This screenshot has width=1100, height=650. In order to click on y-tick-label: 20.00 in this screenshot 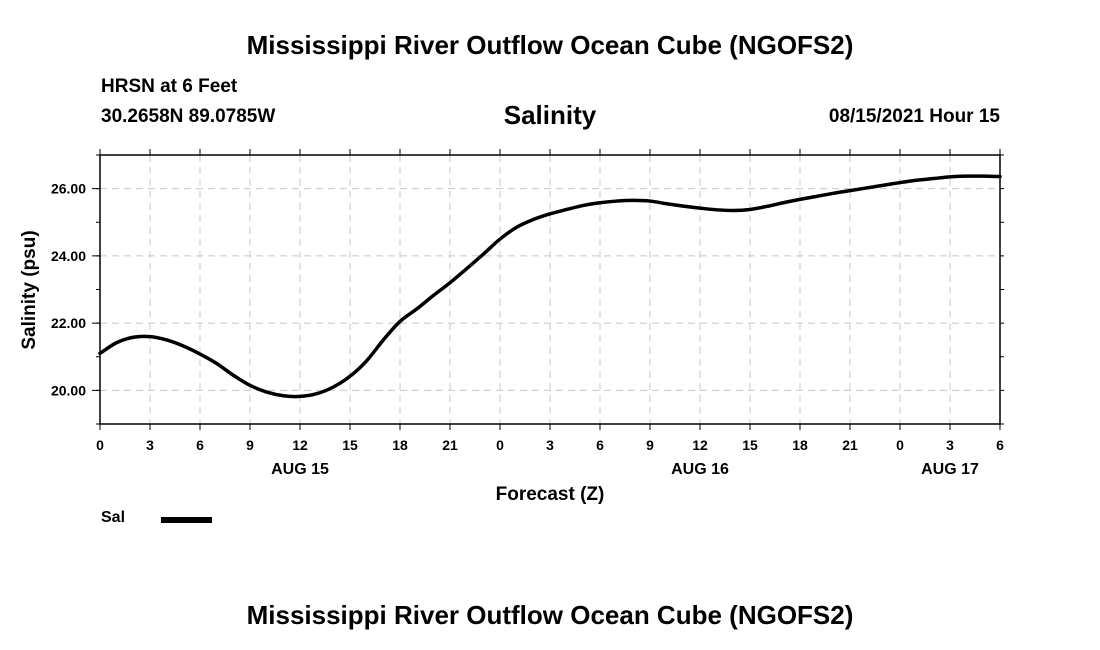, I will do `click(68, 390)`.